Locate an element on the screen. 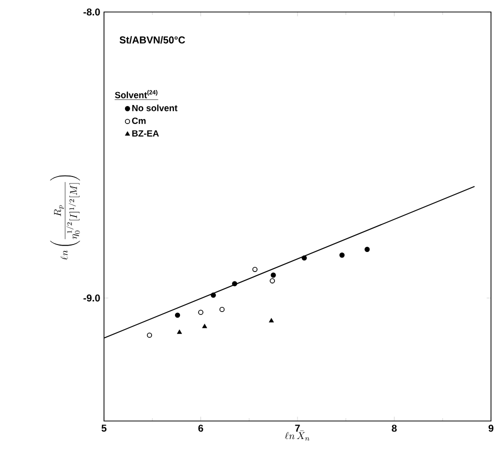  y-axis-title: $\ell n\left(\frac{R_p}{\eta_0^{1/2}[I]^{1/2}[M]}\right)$ is located at coordinates (65, 217).